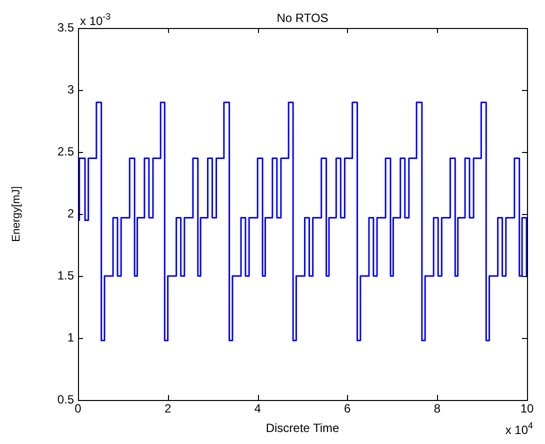  What do you see at coordinates (527, 409) in the screenshot?
I see `x-tick-label: 10` at bounding box center [527, 409].